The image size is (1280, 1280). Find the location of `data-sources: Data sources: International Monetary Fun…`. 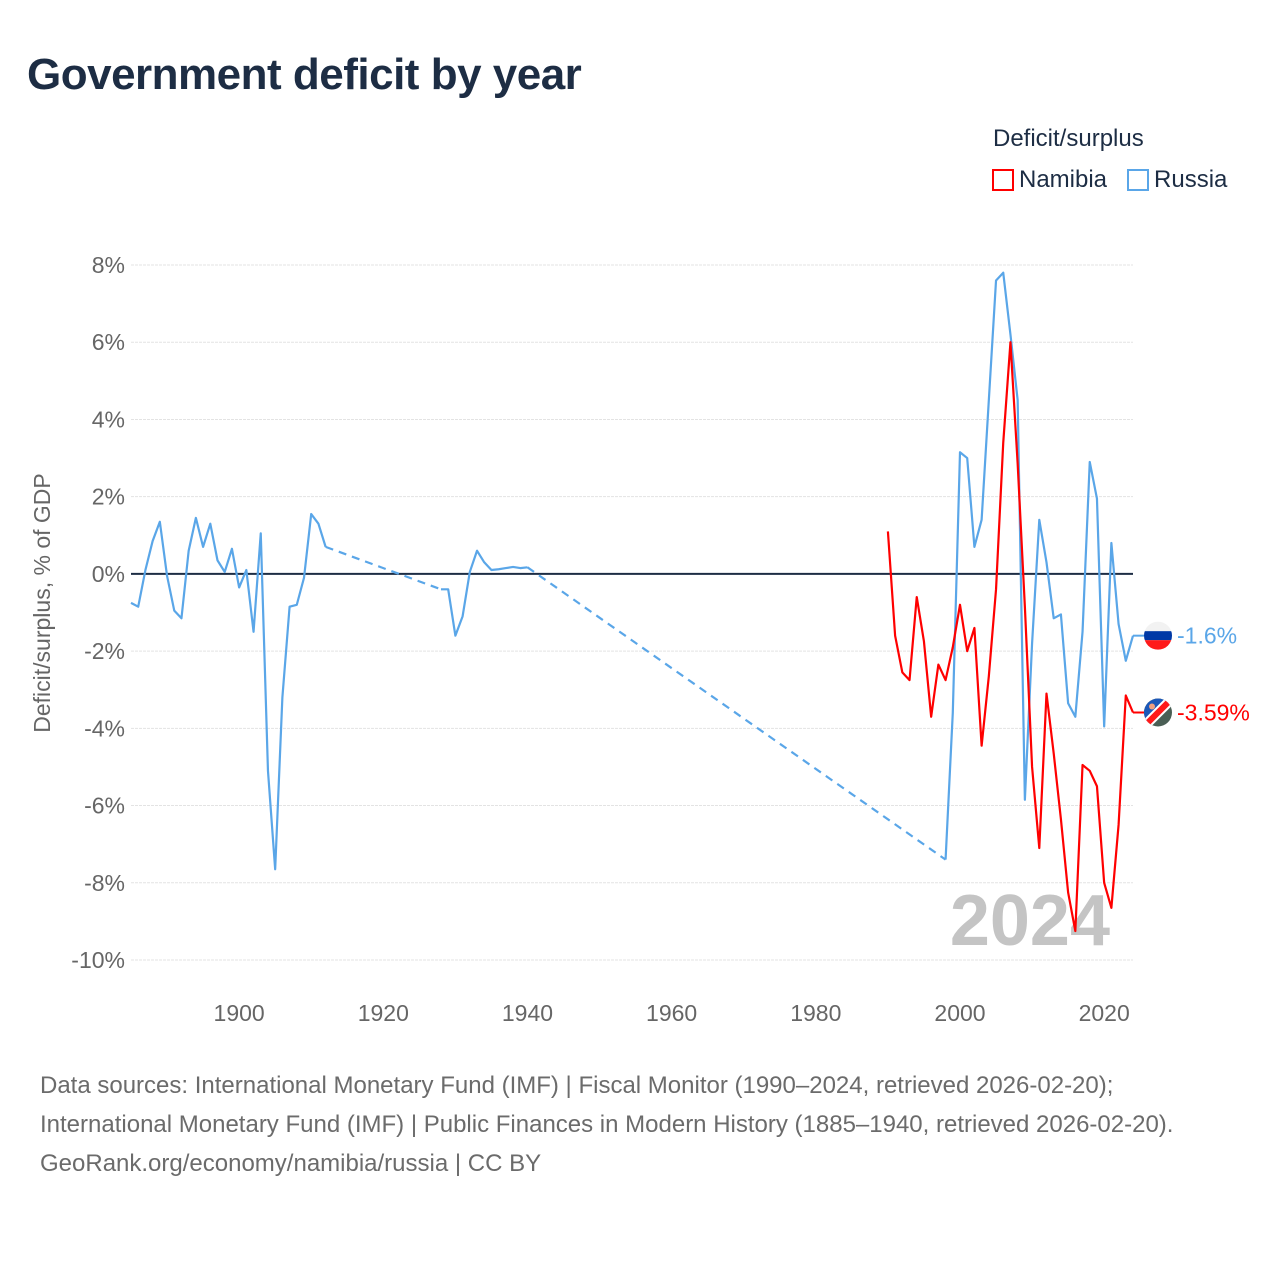

data-sources: Data sources: International Monetary Fun… is located at coordinates (607, 1105).